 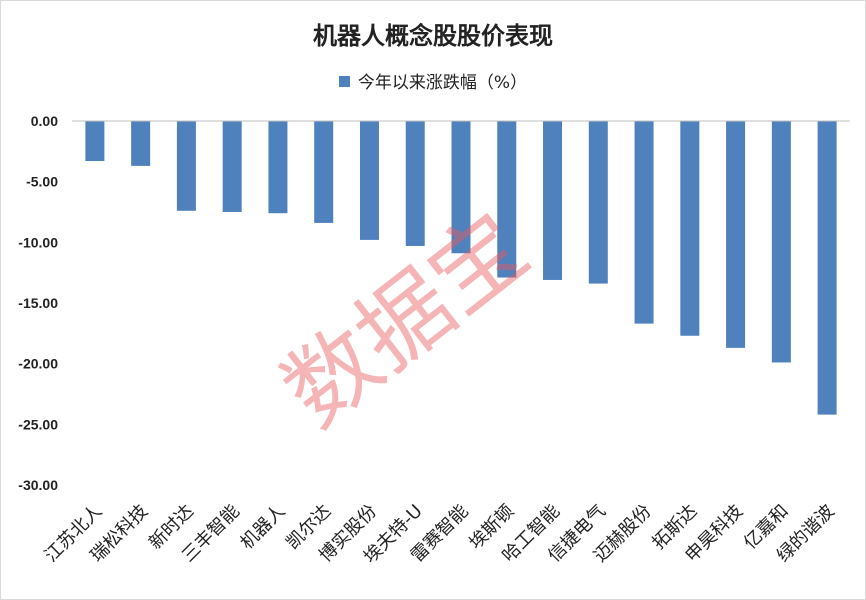 What do you see at coordinates (442, 83) in the screenshot?
I see `legend-label: 今年以来涨跌幅（%）` at bounding box center [442, 83].